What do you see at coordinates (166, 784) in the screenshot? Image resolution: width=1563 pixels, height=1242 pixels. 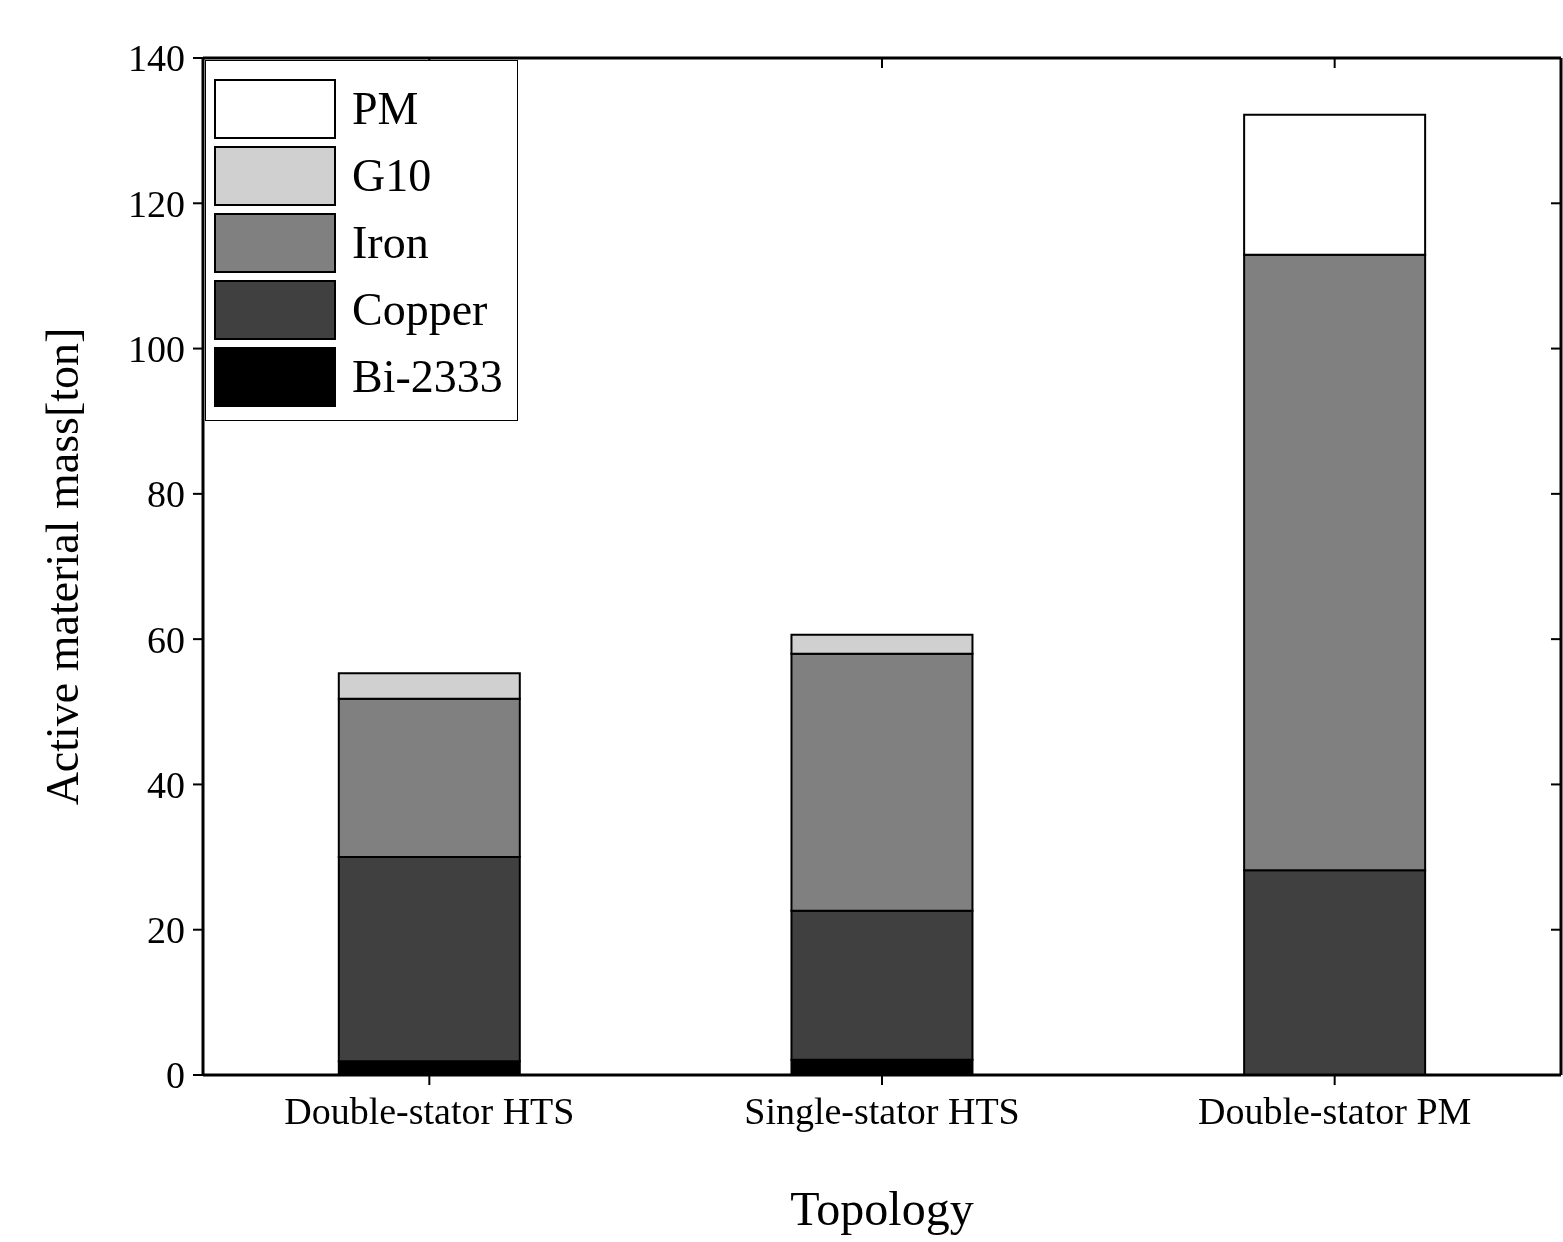 I see `y-tick-label: 40` at bounding box center [166, 784].